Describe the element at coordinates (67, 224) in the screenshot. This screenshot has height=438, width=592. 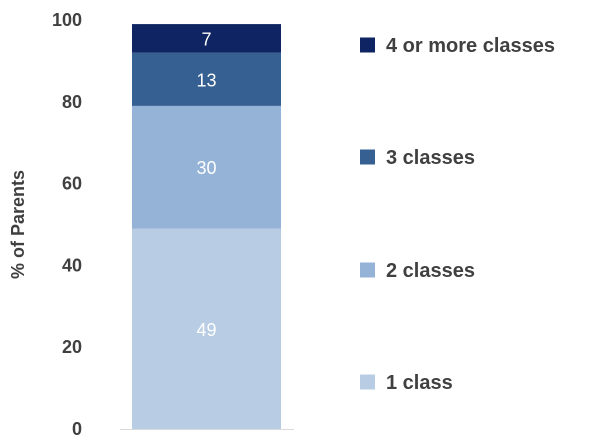
I see `y-axis-ticks: 0 20 40 60 80 100` at that location.